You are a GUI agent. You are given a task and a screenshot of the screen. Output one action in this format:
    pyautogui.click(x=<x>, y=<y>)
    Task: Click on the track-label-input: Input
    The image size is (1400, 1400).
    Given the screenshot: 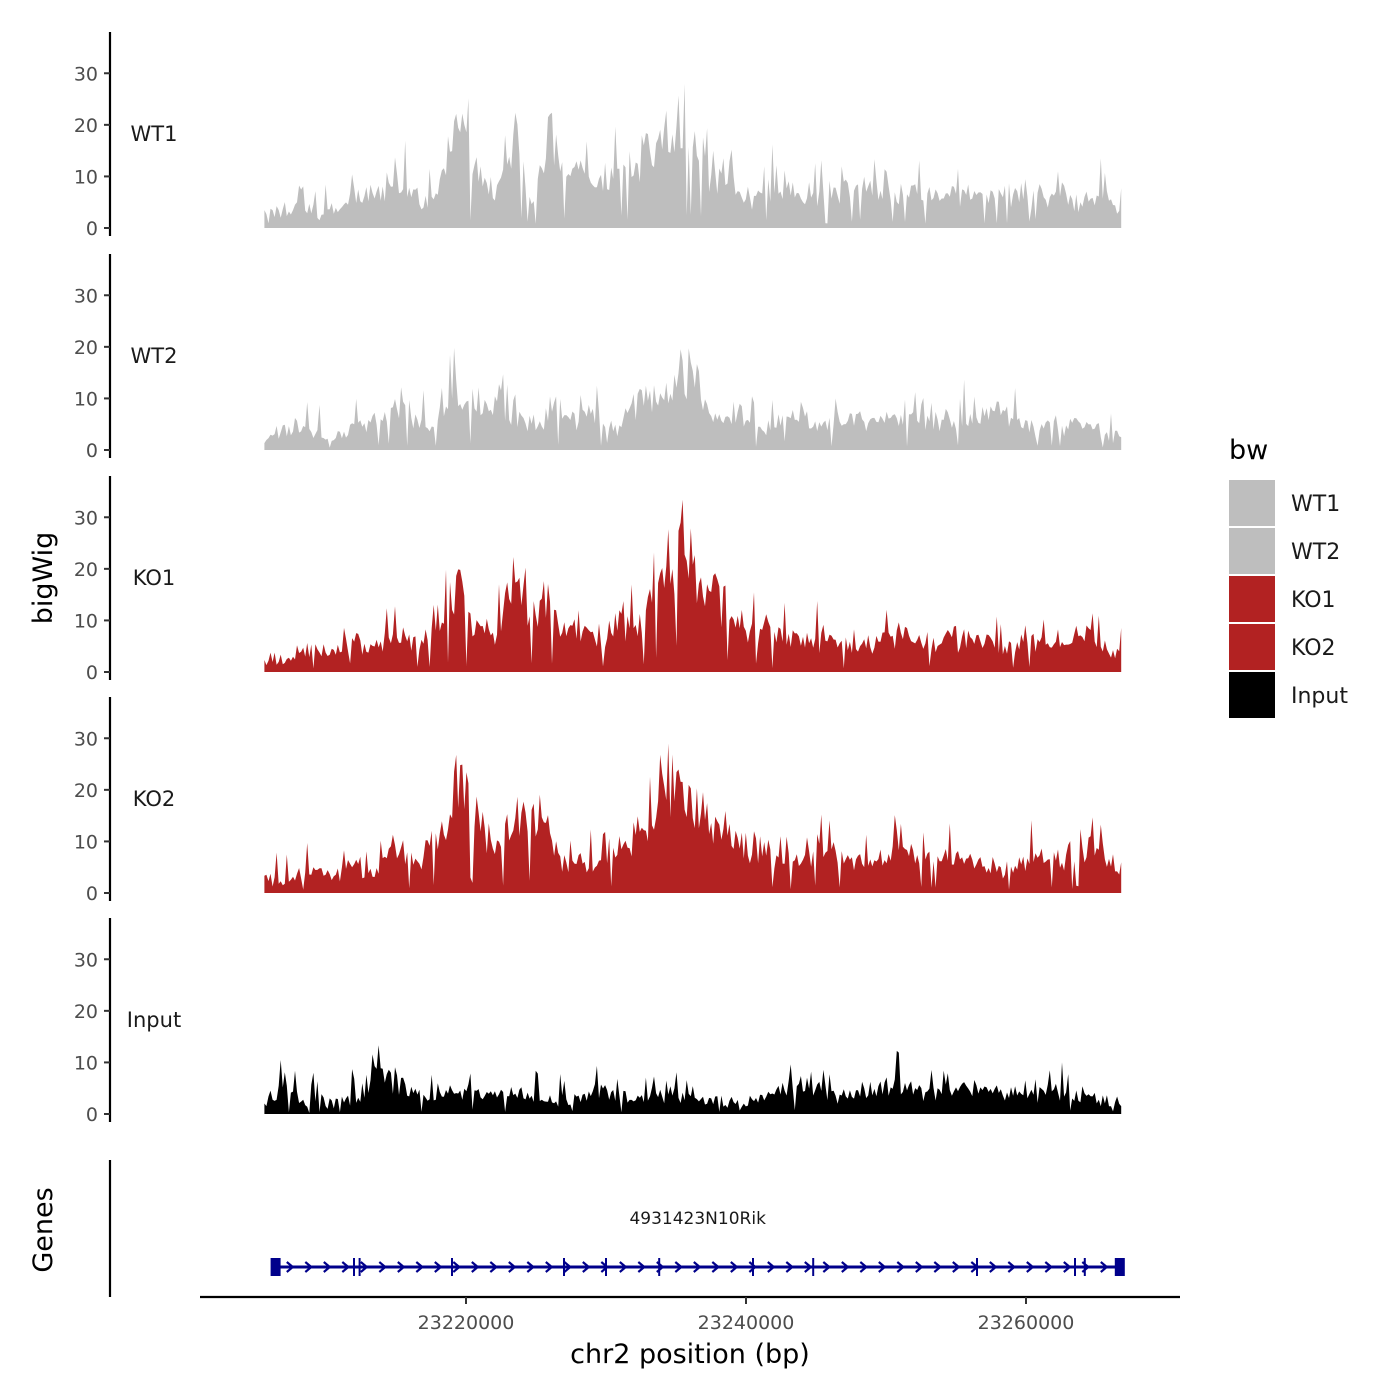 What is the action you would take?
    pyautogui.click(x=154, y=1020)
    